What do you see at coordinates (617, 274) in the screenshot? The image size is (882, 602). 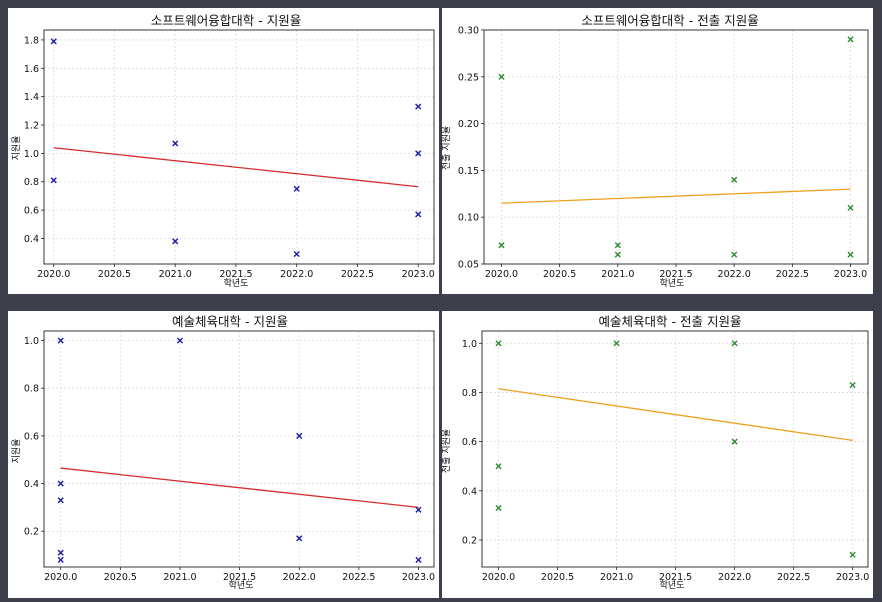 I see `x-tick-label: 2021.0` at bounding box center [617, 274].